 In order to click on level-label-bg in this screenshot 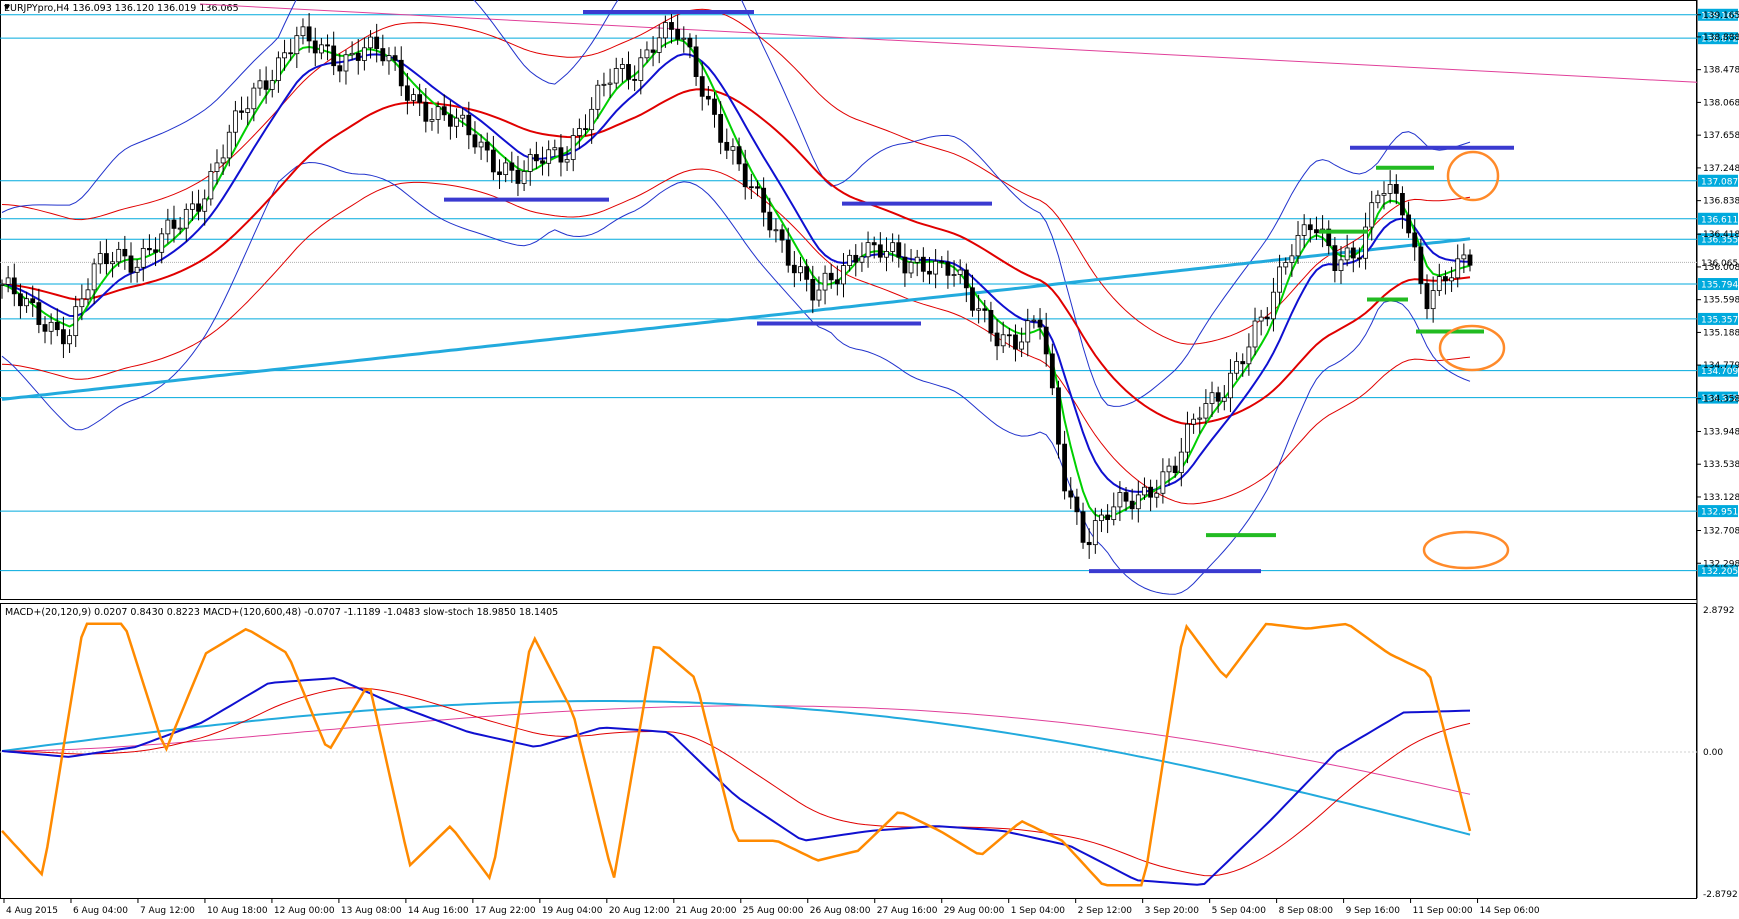, I will do `click(1718, 14)`.